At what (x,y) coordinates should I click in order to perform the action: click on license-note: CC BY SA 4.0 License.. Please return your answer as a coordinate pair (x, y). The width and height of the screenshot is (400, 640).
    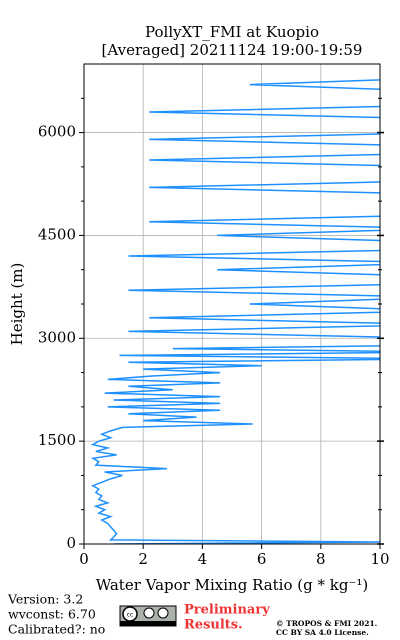
    Looking at the image, I should click on (322, 632).